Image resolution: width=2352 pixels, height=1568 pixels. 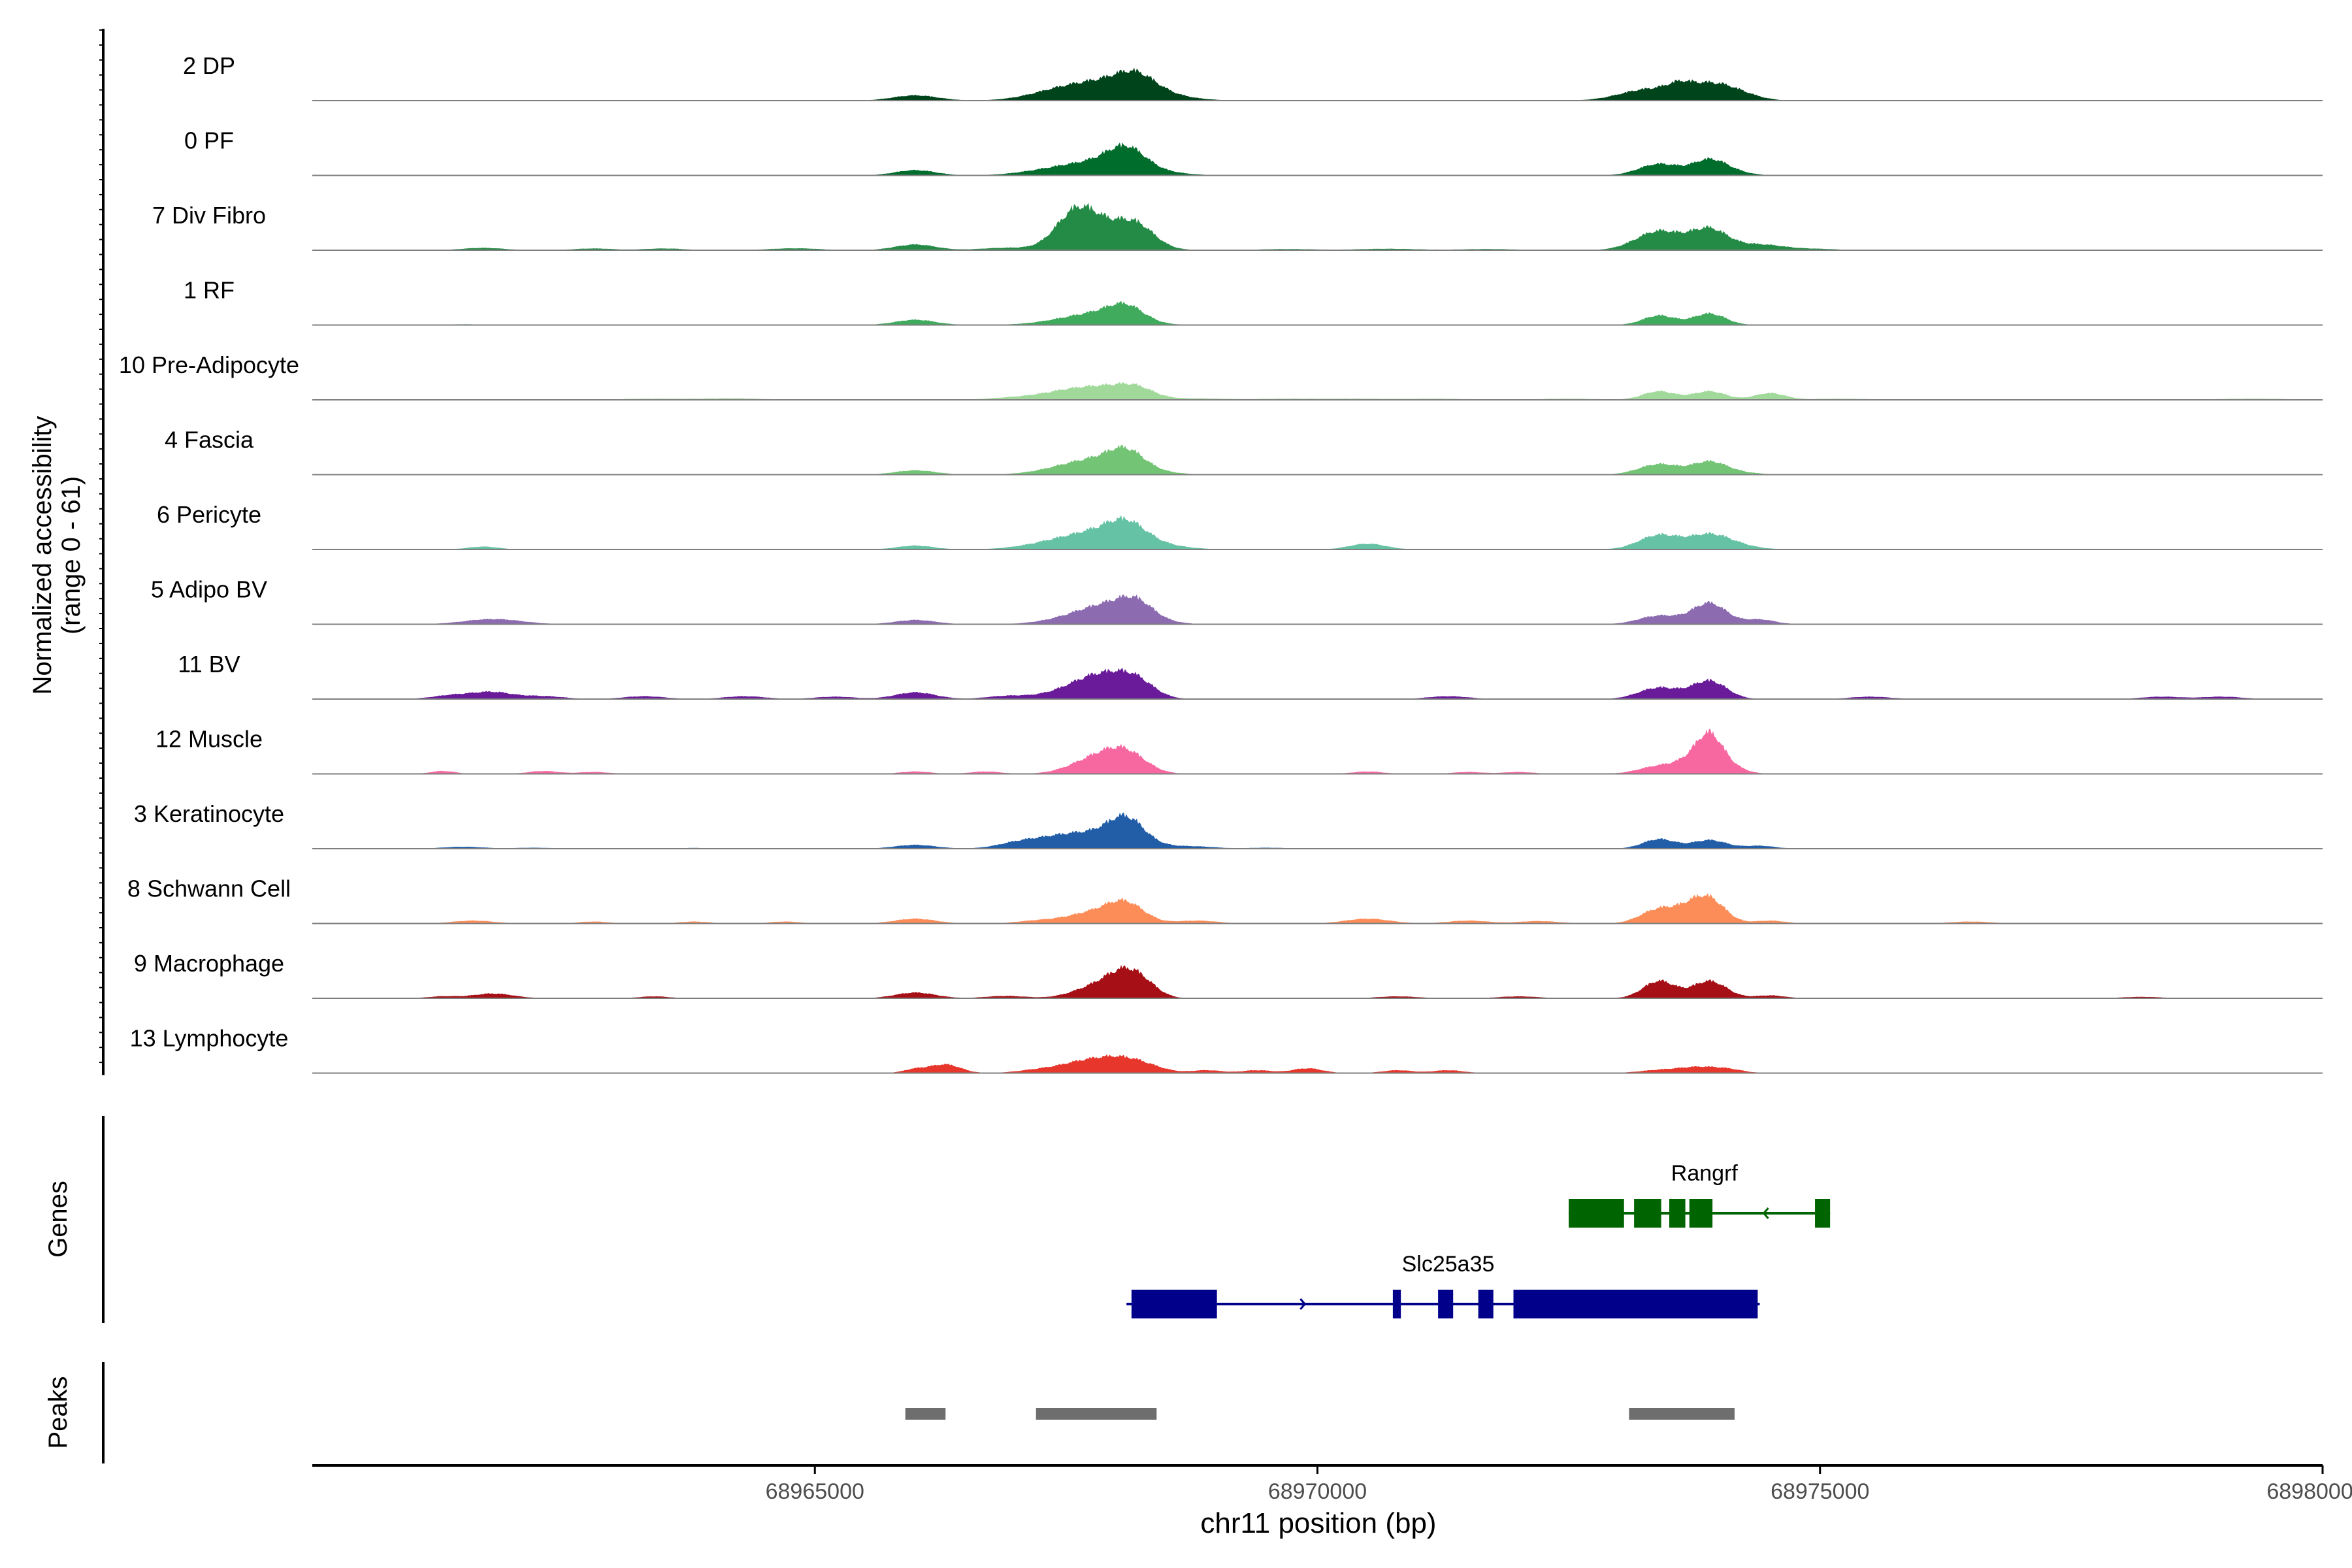 I want to click on track-10: 12 Muscle, so click(x=1239, y=750).